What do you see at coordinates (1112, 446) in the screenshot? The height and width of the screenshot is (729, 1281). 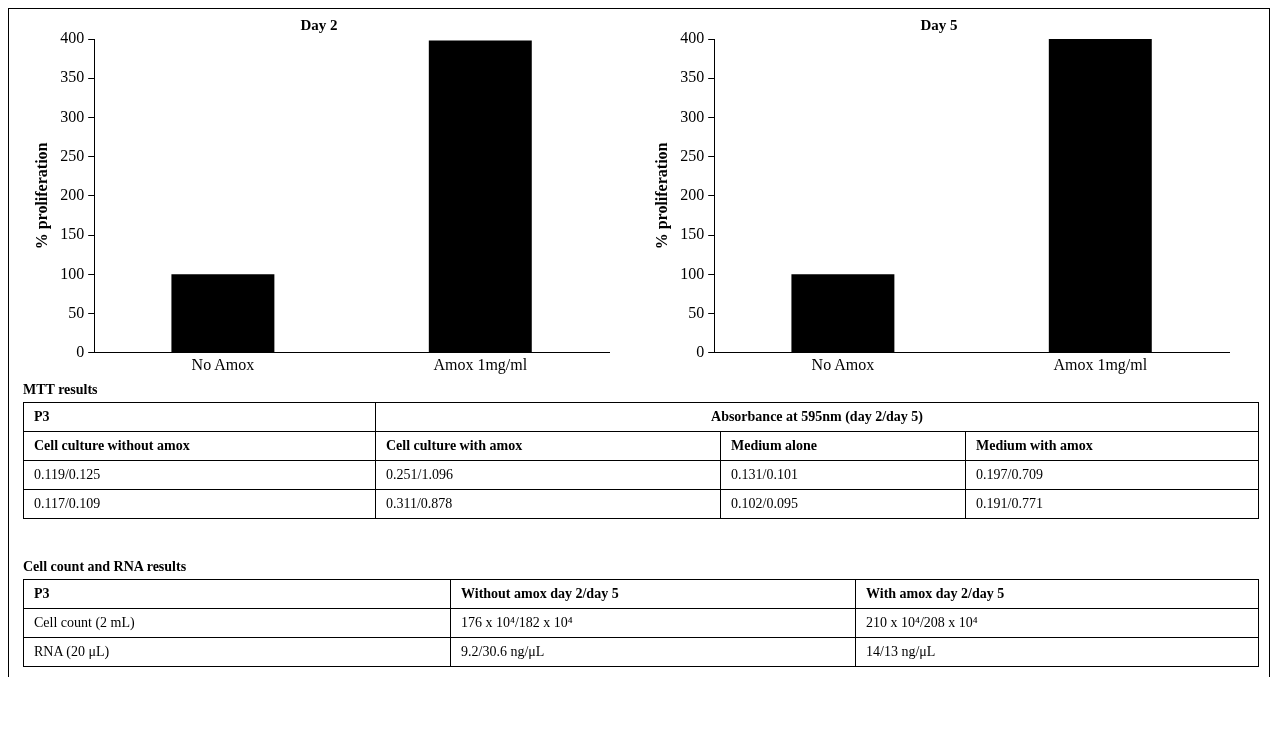 I see `text: Medium with amox` at bounding box center [1112, 446].